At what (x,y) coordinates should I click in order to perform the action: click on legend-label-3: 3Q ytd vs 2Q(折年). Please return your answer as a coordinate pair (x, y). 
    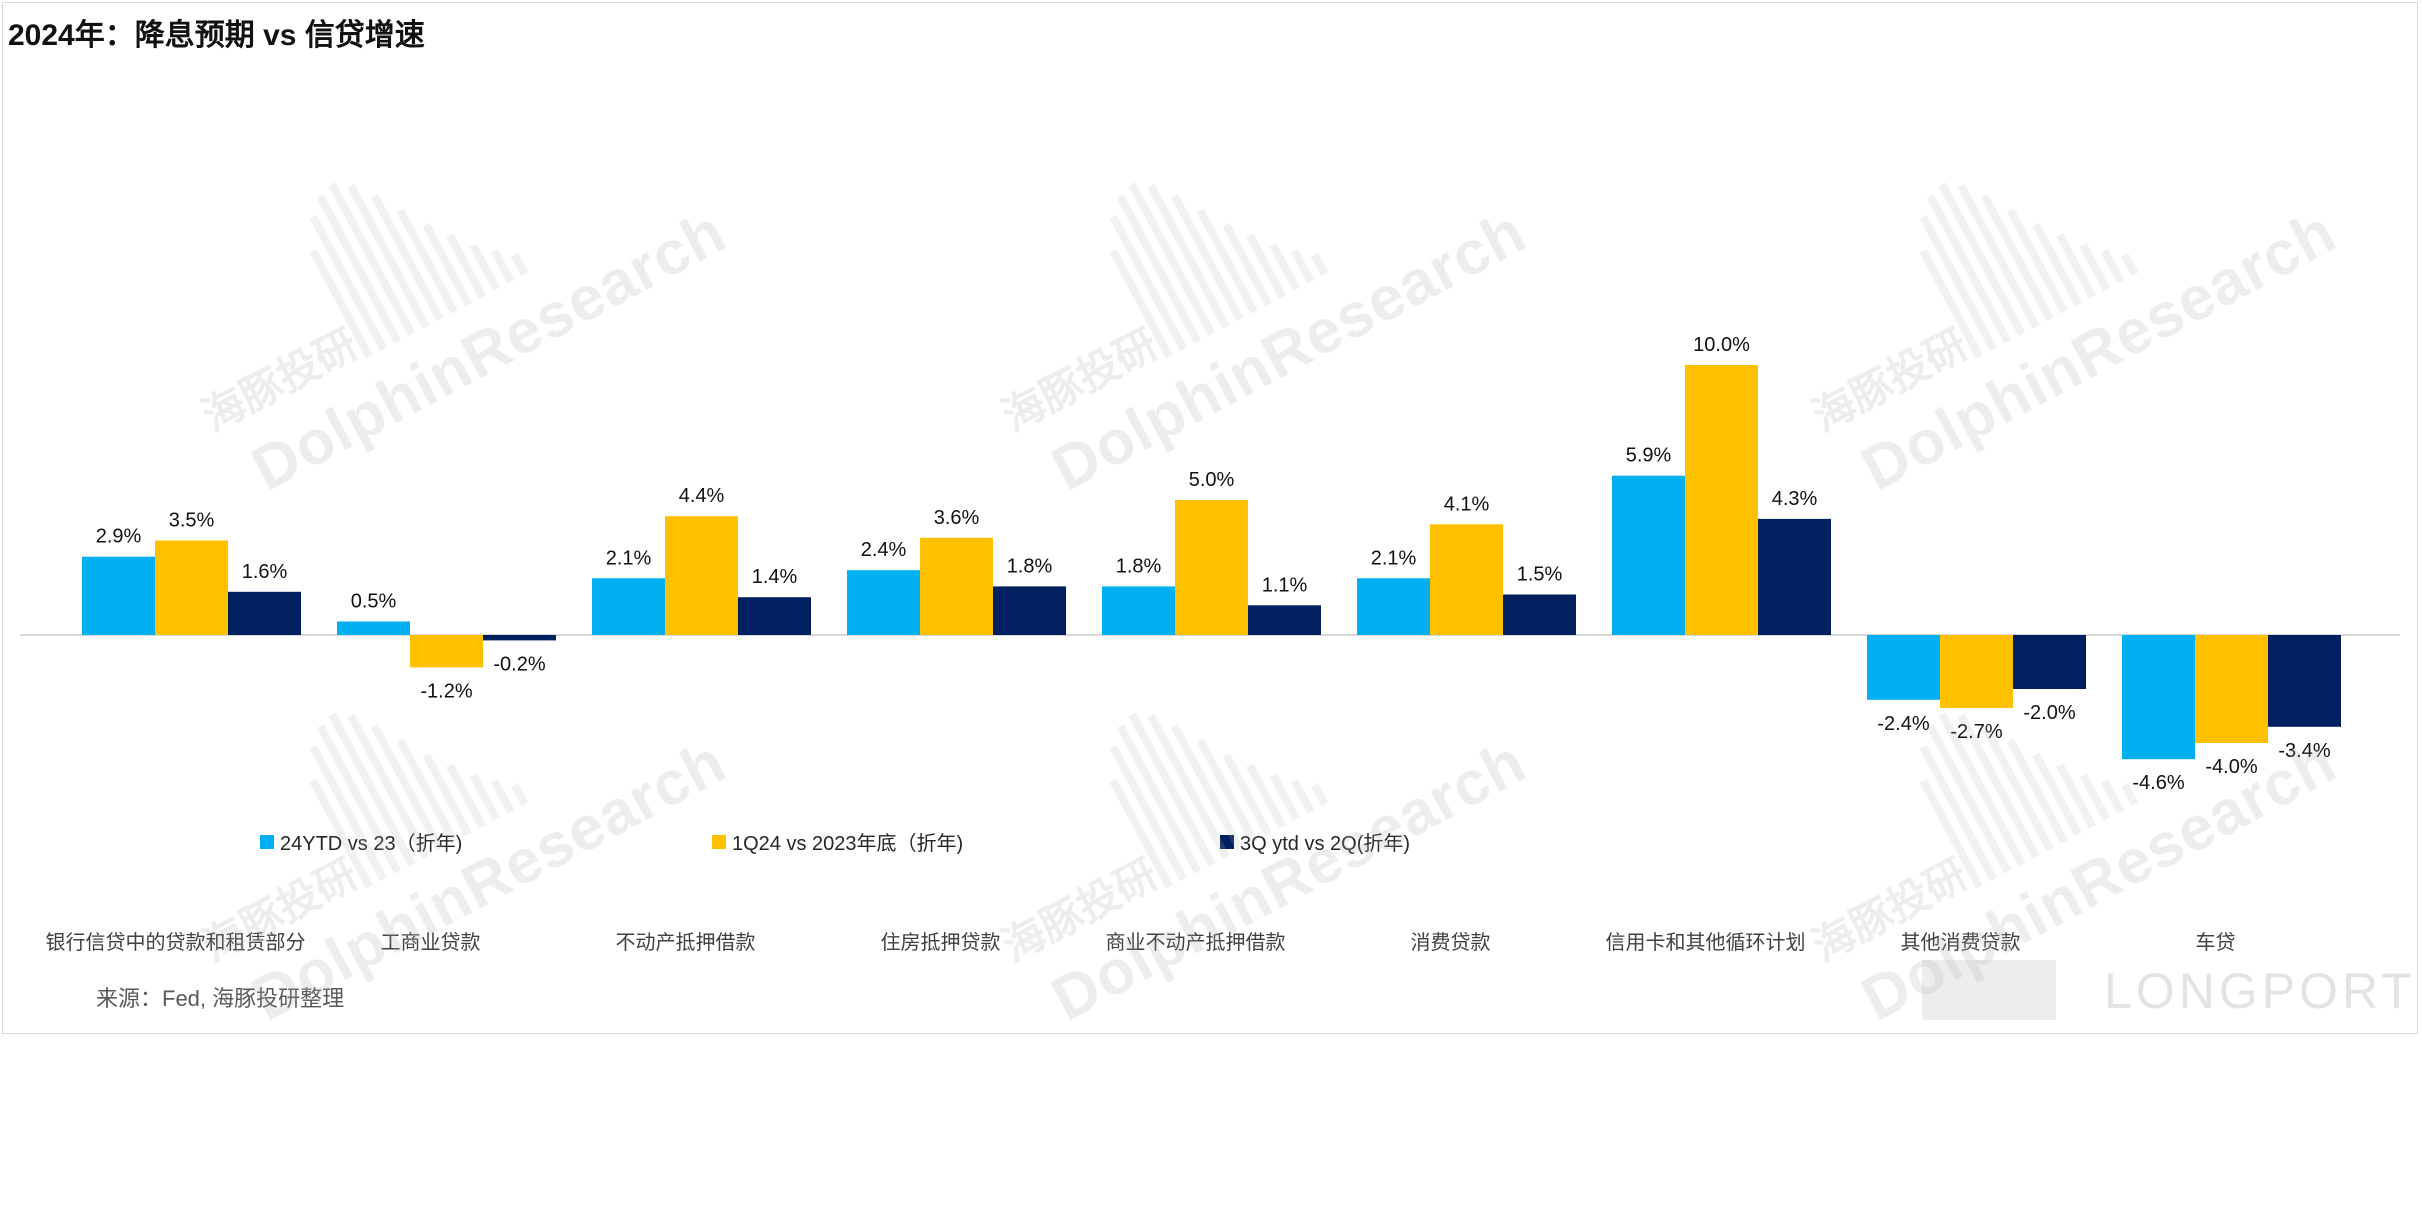
    Looking at the image, I should click on (1325, 843).